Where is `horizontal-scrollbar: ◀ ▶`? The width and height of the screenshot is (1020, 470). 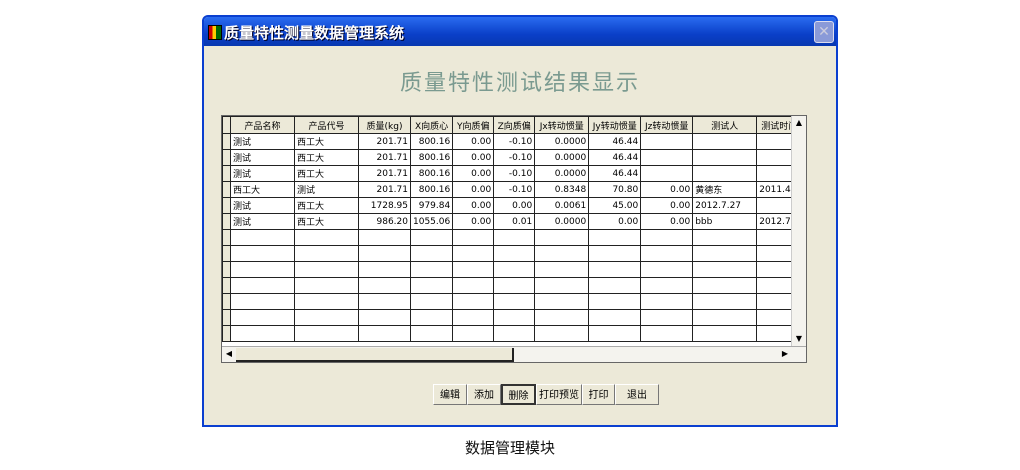
horizontal-scrollbar: ◀ ▶ is located at coordinates (514, 354).